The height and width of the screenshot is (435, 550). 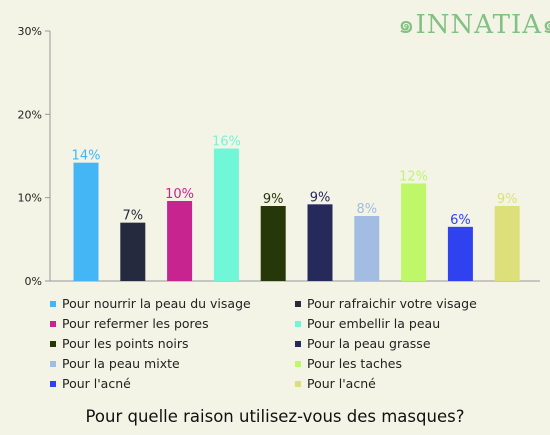 What do you see at coordinates (33, 281) in the screenshot?
I see `y-tick-label: 0%` at bounding box center [33, 281].